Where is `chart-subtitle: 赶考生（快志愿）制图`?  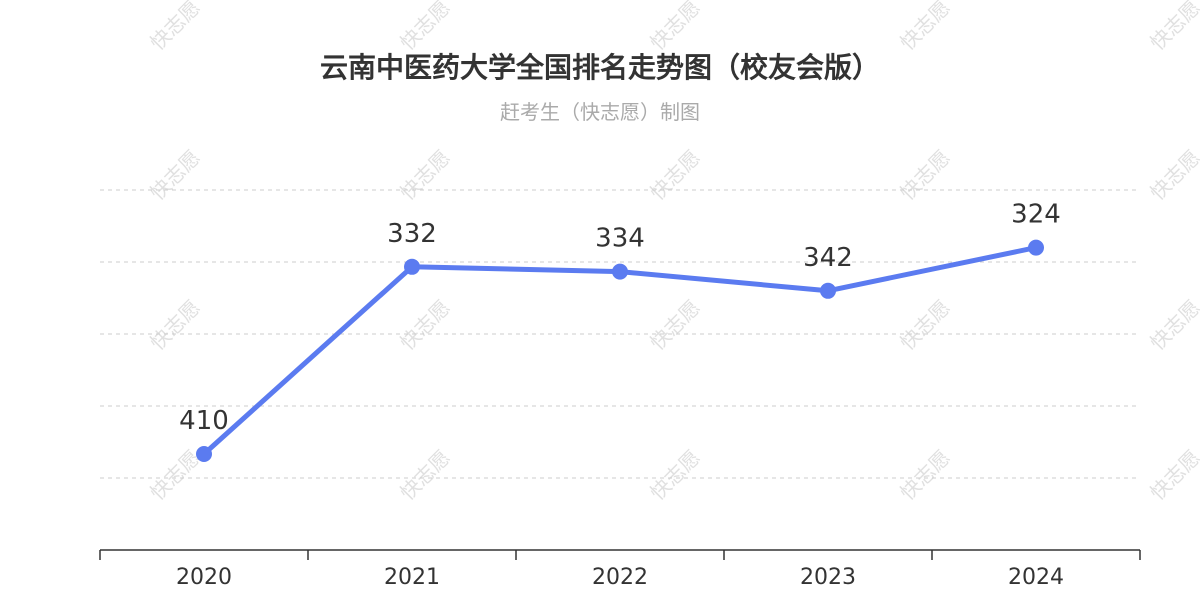
chart-subtitle: 赶考生（快志愿）制图 is located at coordinates (600, 112).